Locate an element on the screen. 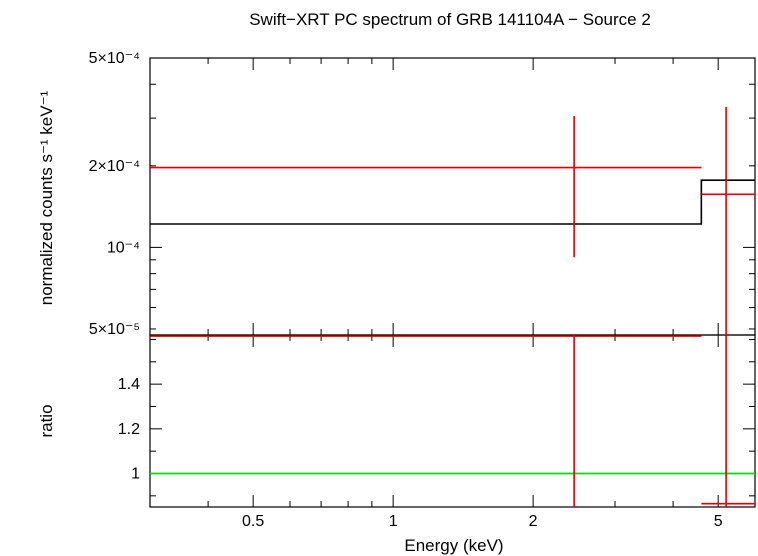 The height and width of the screenshot is (556, 758). ratio-y-axis-label: ratio is located at coordinates (46, 420).